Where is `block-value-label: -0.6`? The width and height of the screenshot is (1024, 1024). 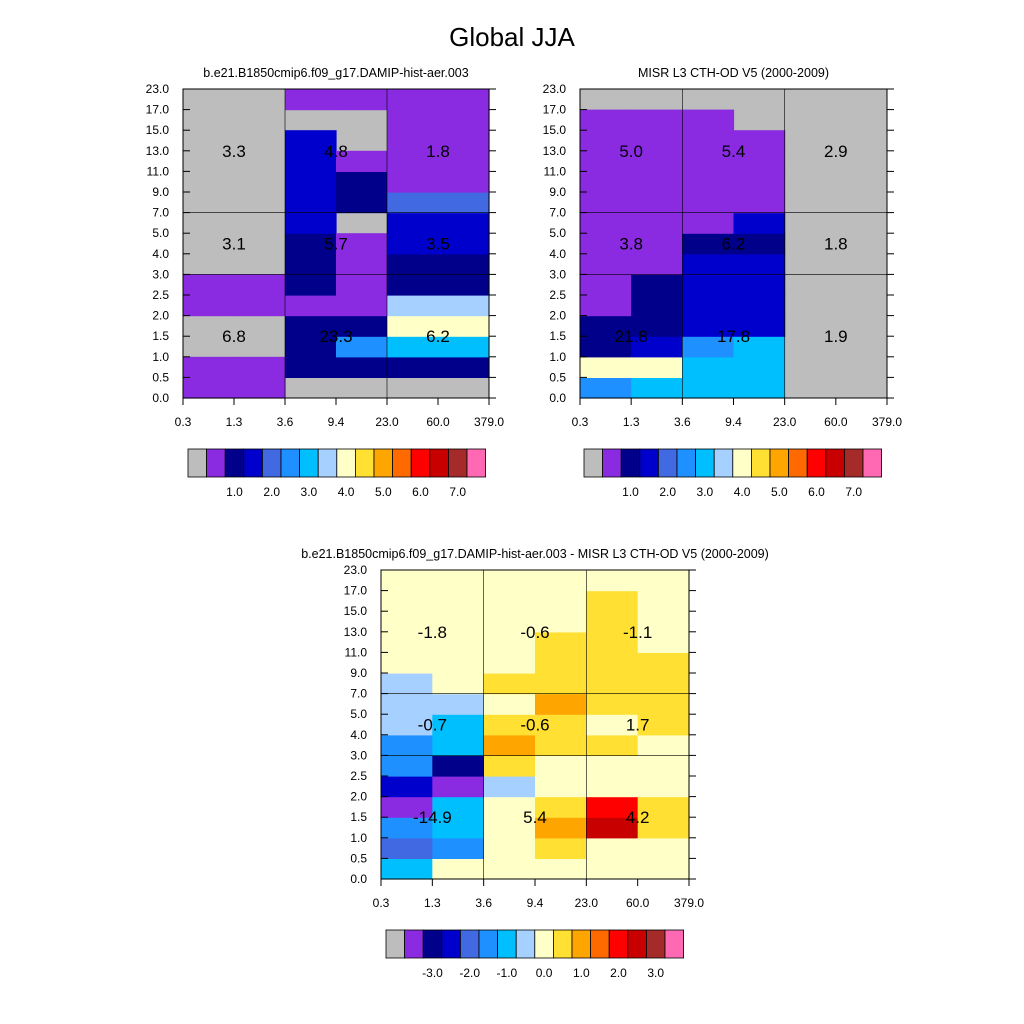
block-value-label: -0.6 is located at coordinates (534, 725).